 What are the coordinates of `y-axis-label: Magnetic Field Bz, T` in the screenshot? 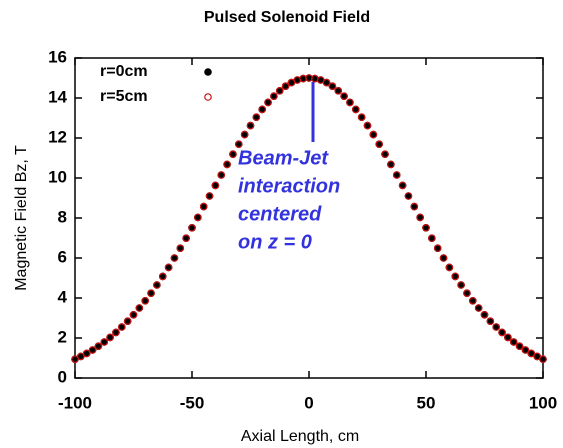 It's located at (21, 218).